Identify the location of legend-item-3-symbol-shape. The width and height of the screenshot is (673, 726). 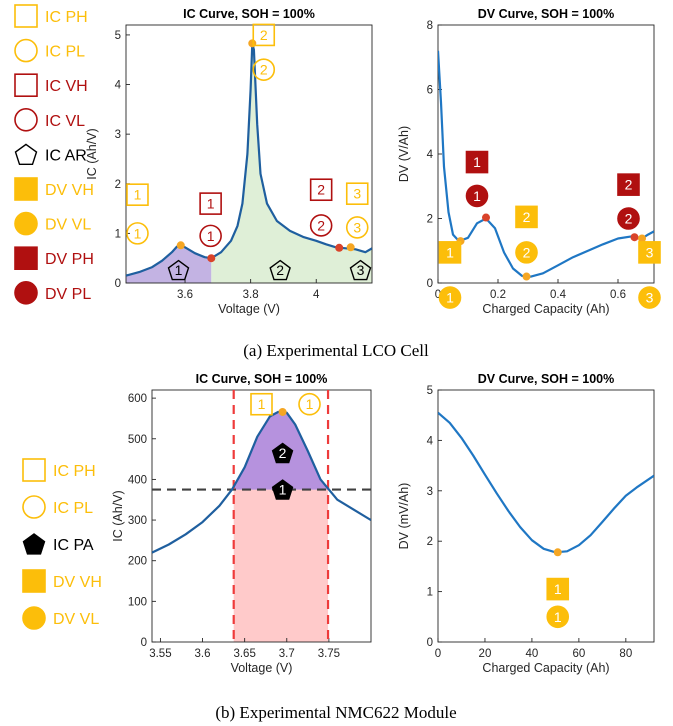
(26, 120).